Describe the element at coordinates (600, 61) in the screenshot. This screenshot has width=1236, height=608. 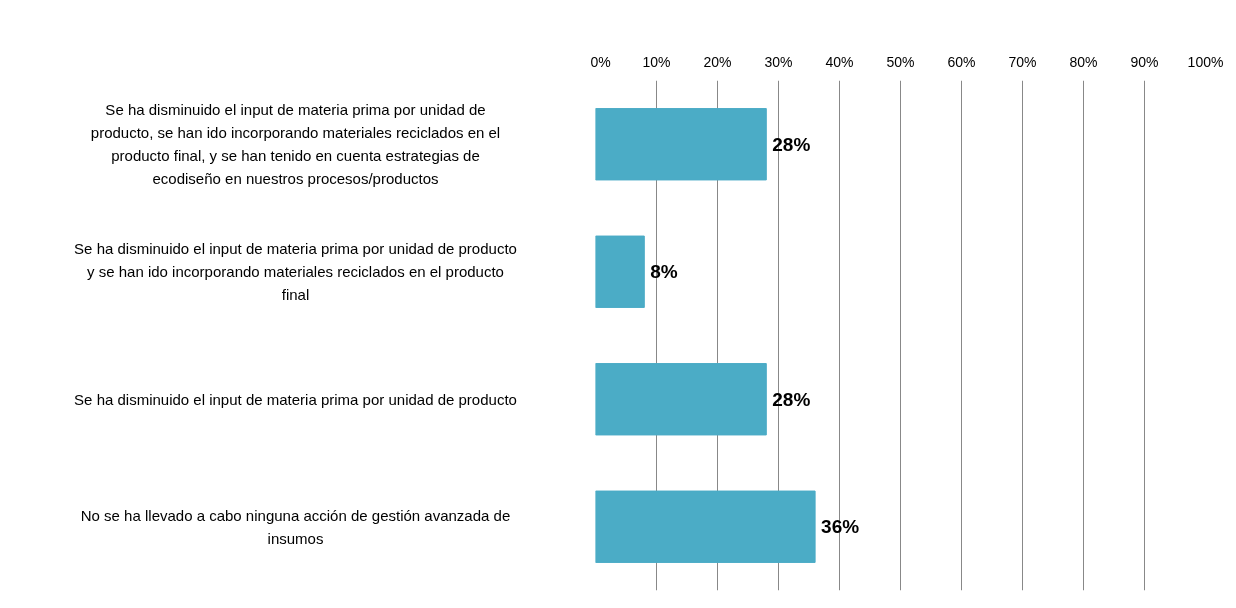
I see `x-tick-label: 0%` at that location.